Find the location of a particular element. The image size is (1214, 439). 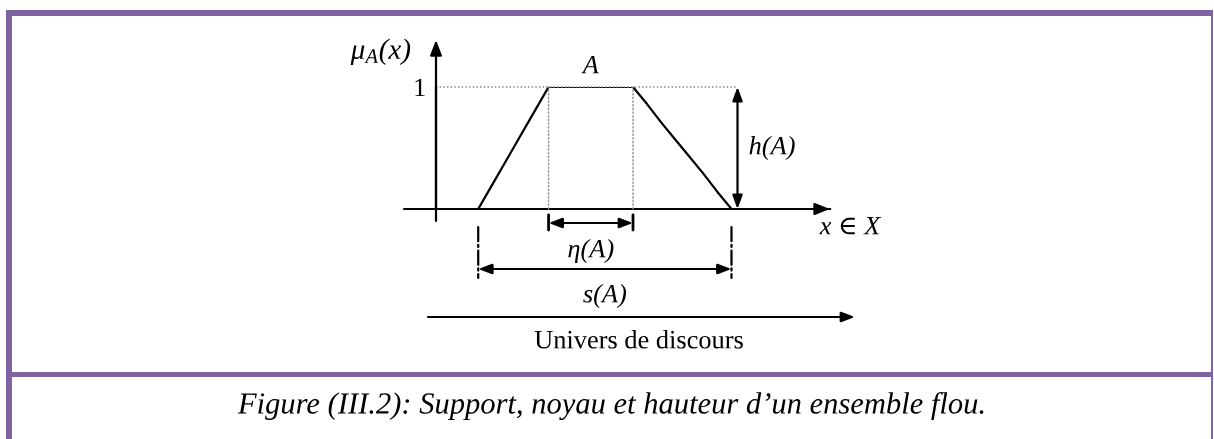

text: Figure (III.2): Support, noyau et hauteur d’un ensemble flou. is located at coordinates (610, 406).